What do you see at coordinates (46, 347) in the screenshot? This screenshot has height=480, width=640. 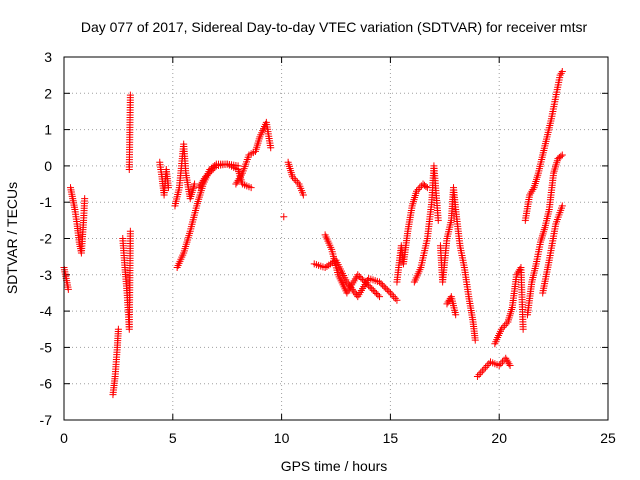 I see `y-tick-label: -5` at bounding box center [46, 347].